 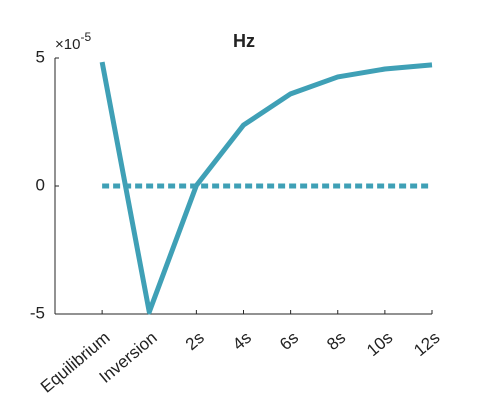 I want to click on y-tick-label: 0, so click(x=40, y=184).